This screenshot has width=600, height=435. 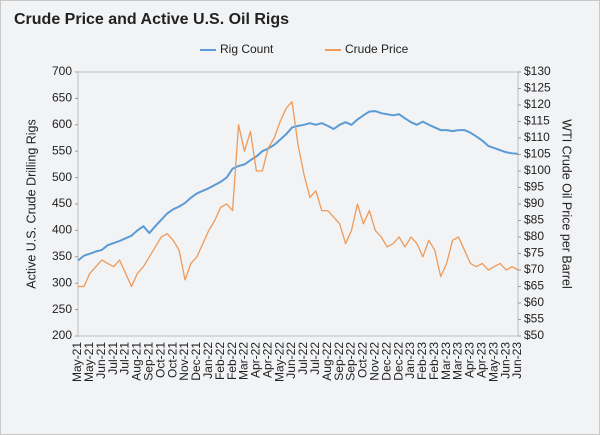 I want to click on y-tick-label: 650, so click(x=62, y=98).